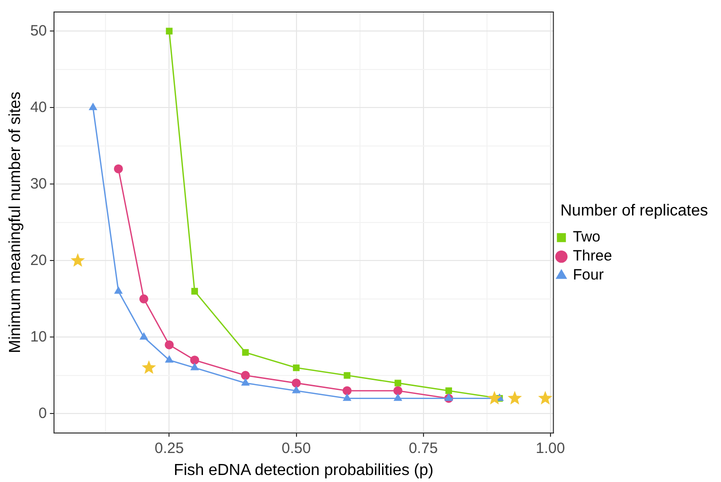 This screenshot has height=482, width=721. Describe the element at coordinates (296, 448) in the screenshot. I see `x-tick-label: 0.50` at that location.